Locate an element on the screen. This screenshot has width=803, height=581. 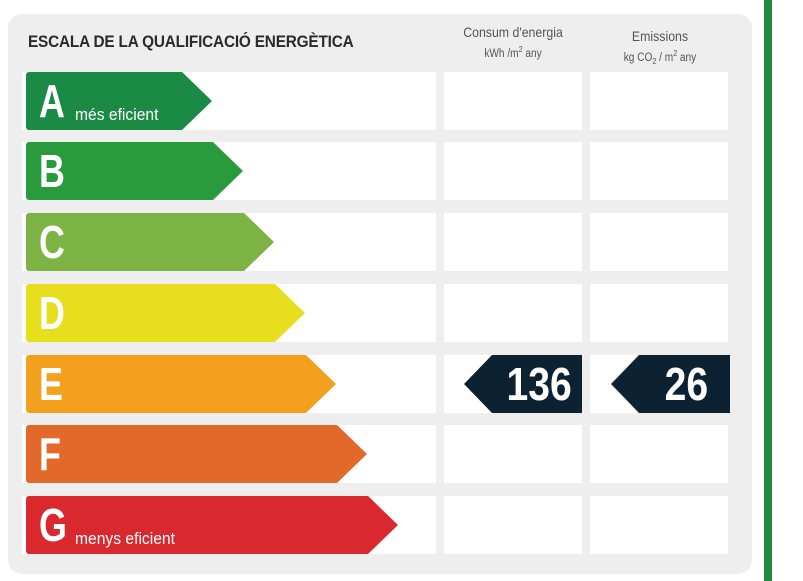
consum-cell-d is located at coordinates (513, 313).